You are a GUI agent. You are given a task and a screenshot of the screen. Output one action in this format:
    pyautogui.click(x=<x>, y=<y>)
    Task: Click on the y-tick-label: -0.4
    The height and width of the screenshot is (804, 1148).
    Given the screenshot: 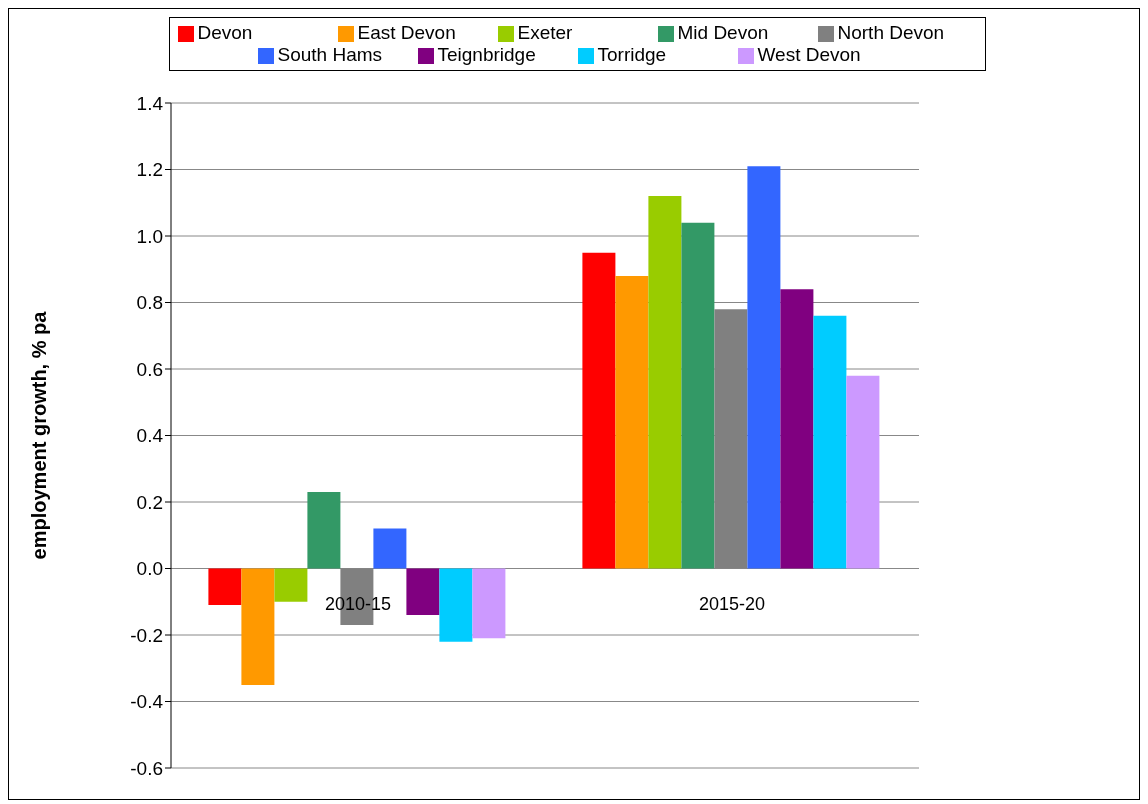 What is the action you would take?
    pyautogui.click(x=147, y=702)
    